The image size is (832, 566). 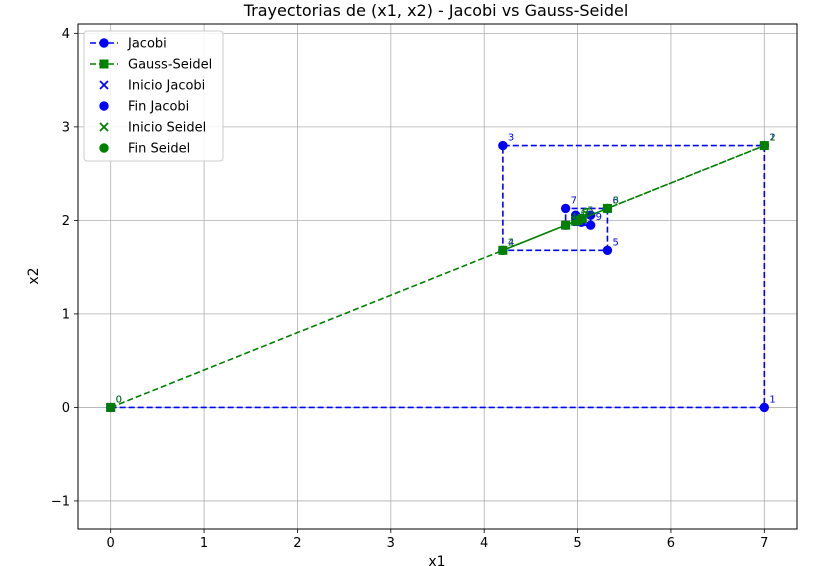 What do you see at coordinates (66, 221) in the screenshot?
I see `y-tick-label: 2` at bounding box center [66, 221].